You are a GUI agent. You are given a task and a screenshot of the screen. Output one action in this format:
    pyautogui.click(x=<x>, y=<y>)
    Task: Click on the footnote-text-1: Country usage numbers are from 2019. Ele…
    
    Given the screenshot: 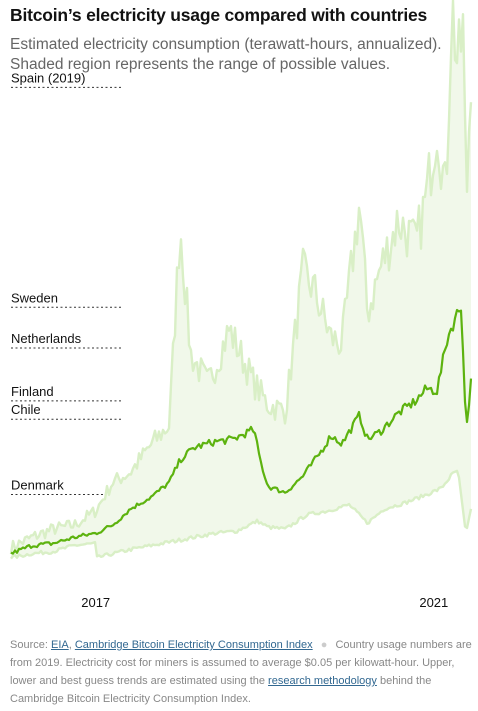 What is the action you would take?
    pyautogui.click(x=241, y=663)
    